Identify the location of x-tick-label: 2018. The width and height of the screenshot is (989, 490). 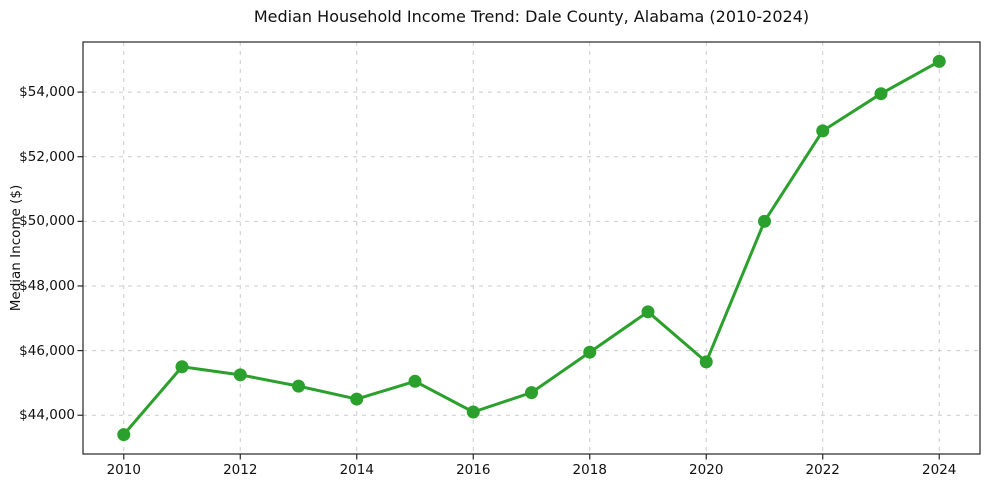
(589, 470).